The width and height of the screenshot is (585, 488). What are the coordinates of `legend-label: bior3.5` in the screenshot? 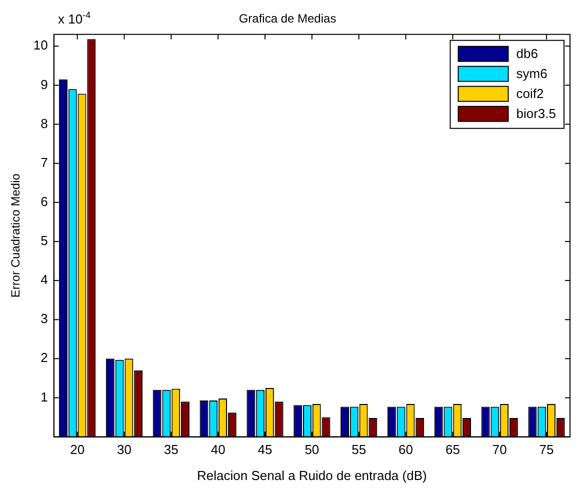 It's located at (536, 113).